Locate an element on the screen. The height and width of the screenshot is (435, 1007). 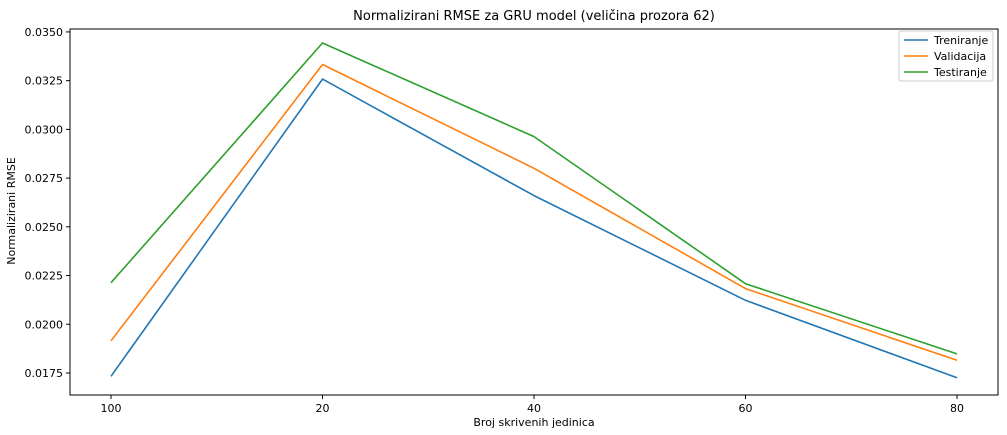
y-tick-label: 0.0300 is located at coordinates (44, 129).